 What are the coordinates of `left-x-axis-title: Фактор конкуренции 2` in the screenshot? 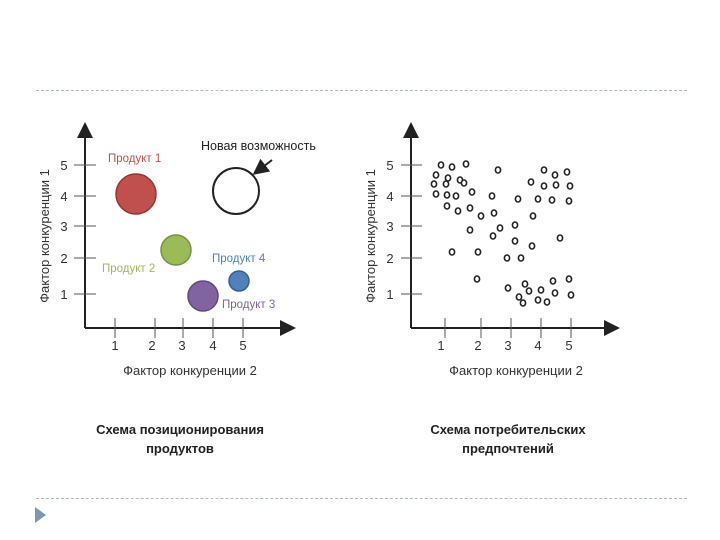 It's located at (190, 370).